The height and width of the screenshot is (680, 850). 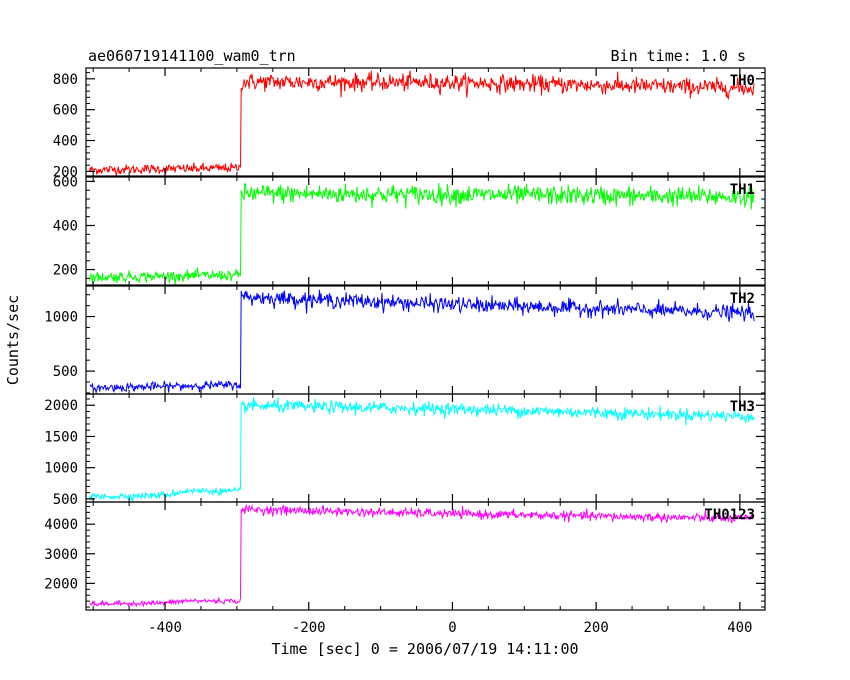 I want to click on panel-th1: 200 400 600 TH1, so click(x=409, y=230).